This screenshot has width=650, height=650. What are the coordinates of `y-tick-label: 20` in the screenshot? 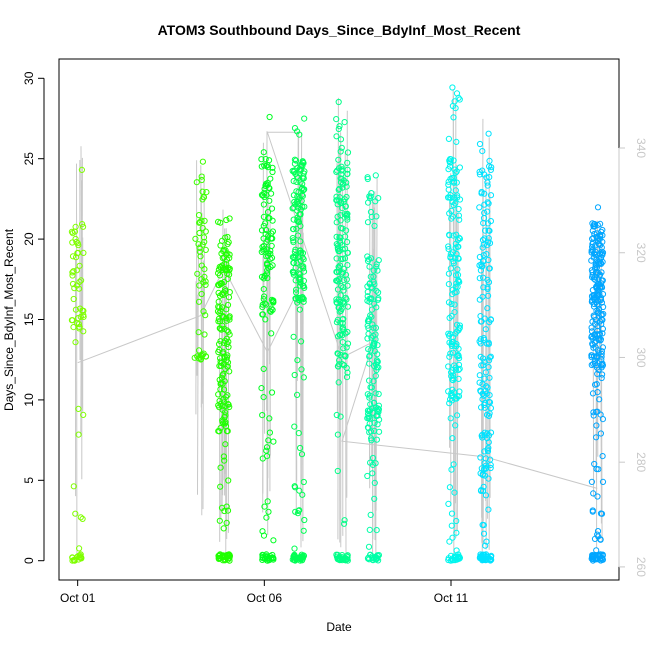 It's located at (29, 239).